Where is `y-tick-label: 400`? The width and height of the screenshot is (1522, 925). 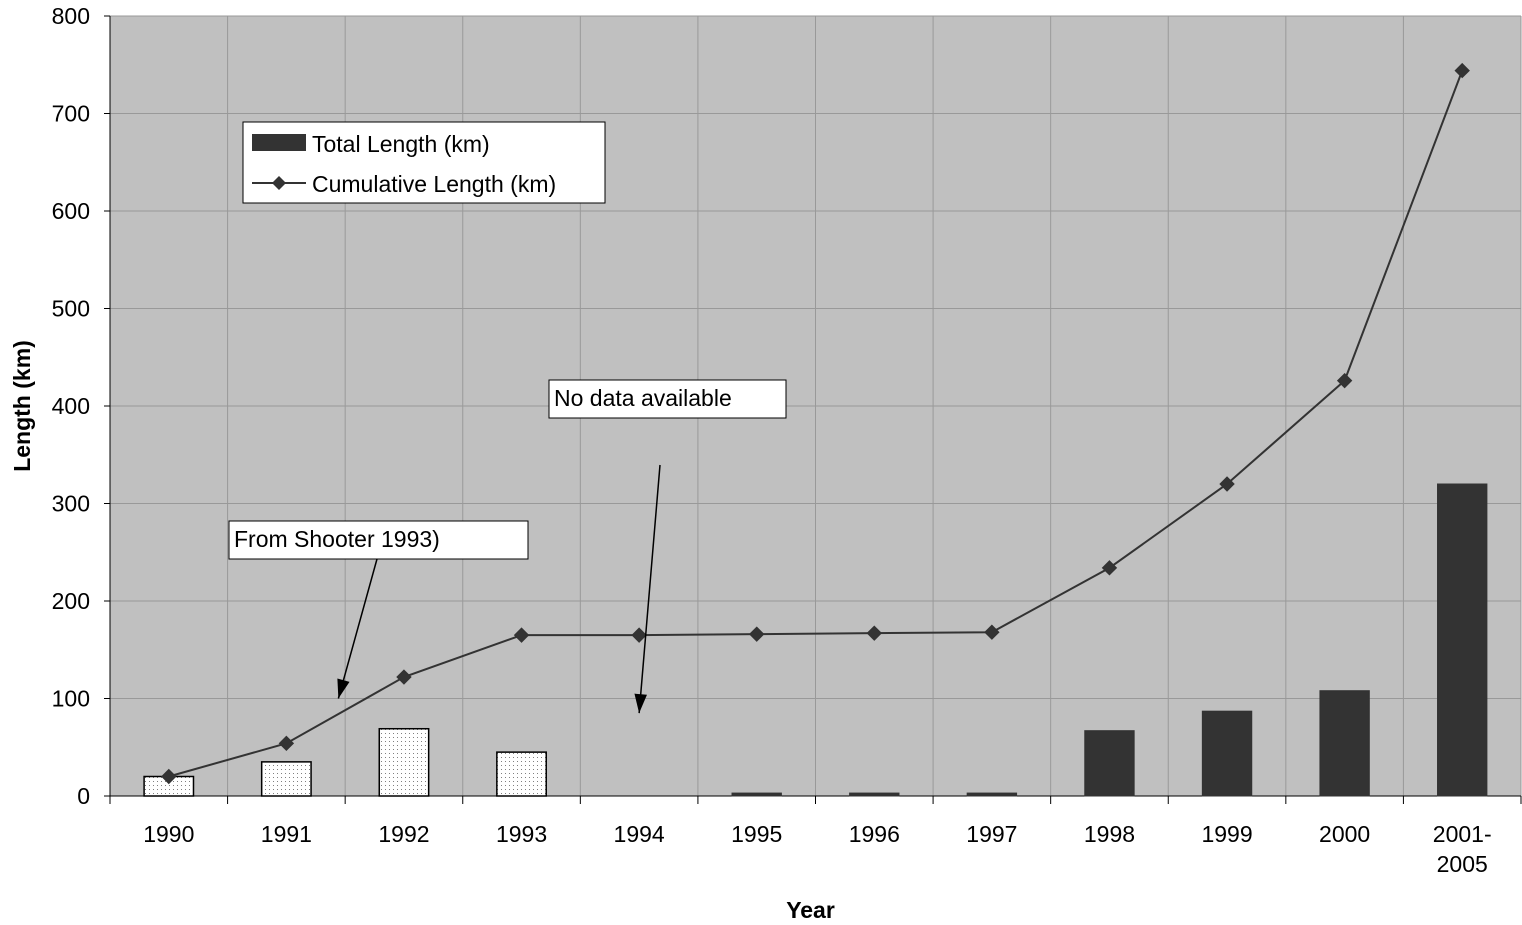 y-tick-label: 400 is located at coordinates (71, 406).